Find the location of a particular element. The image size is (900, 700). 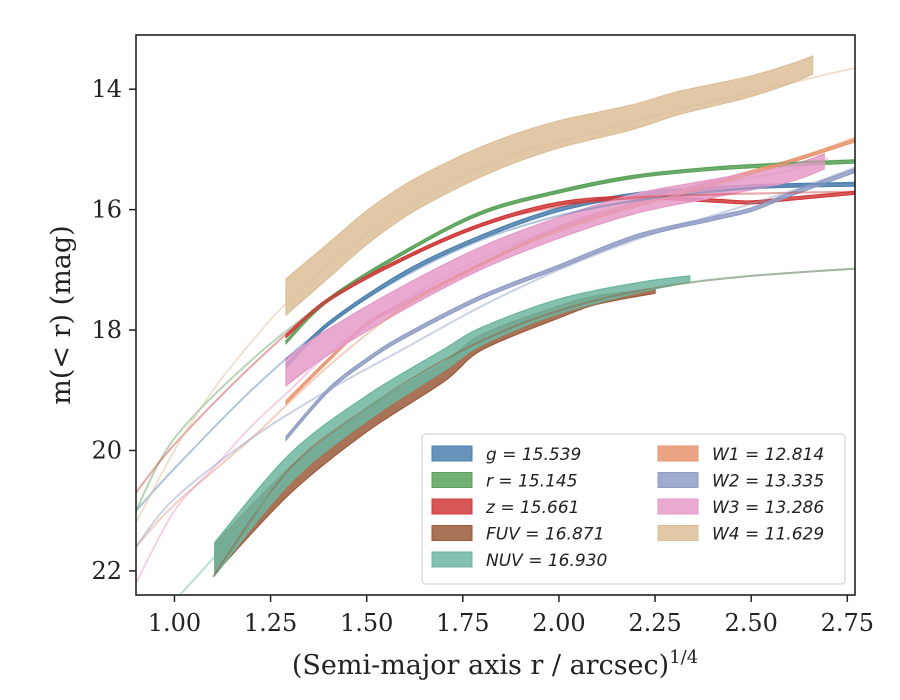

legend-swatch-g is located at coordinates (452, 453).